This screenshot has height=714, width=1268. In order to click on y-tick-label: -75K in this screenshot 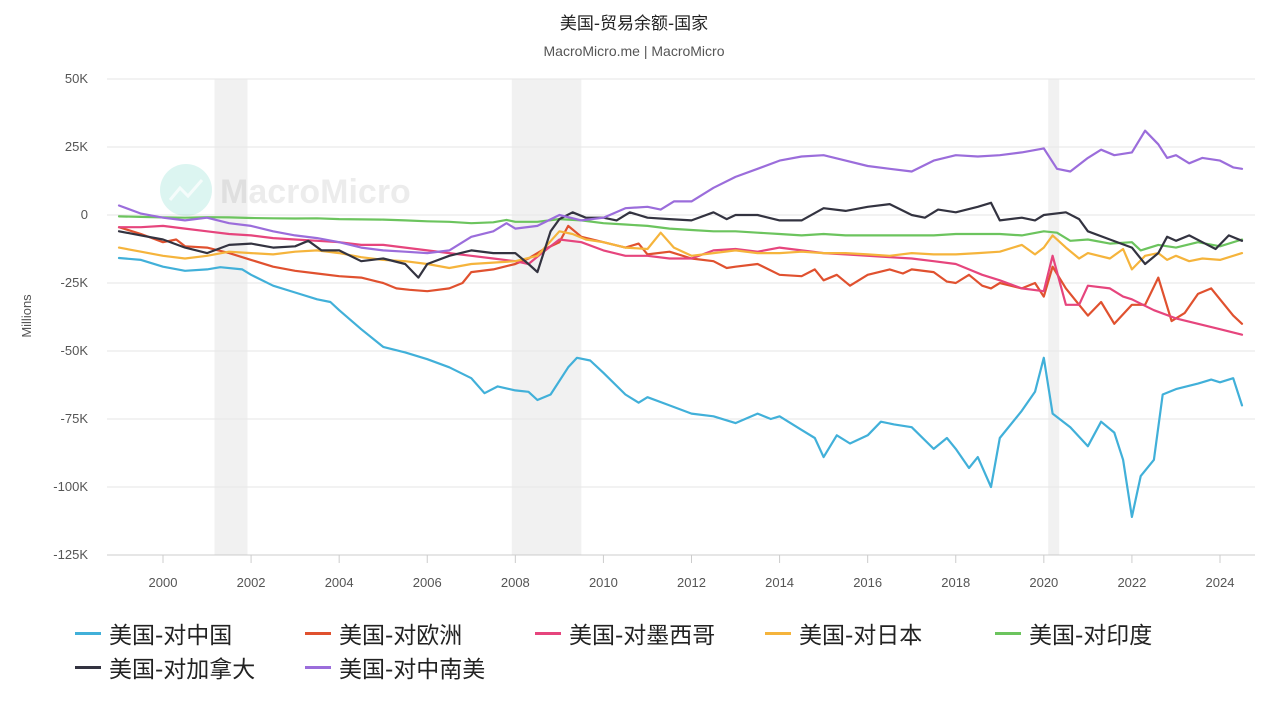, I will do `click(75, 418)`.